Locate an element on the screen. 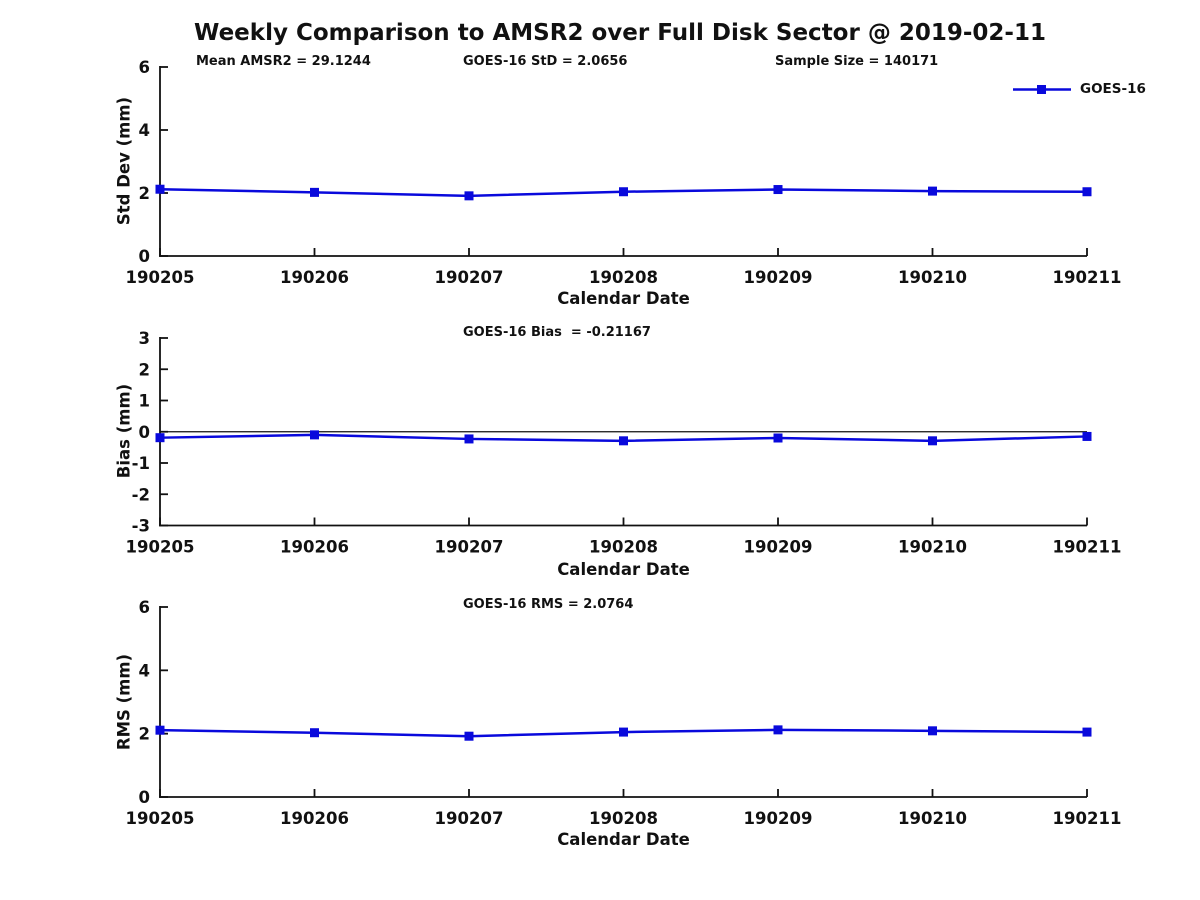 Image resolution: width=1200 pixels, height=900 pixels. legend-square-marker-icon is located at coordinates (1041, 89).